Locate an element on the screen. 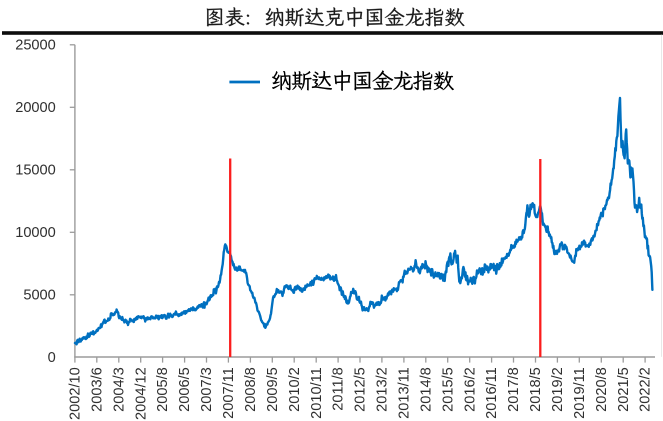  svg-text: 10000 is located at coordinates (35, 233).